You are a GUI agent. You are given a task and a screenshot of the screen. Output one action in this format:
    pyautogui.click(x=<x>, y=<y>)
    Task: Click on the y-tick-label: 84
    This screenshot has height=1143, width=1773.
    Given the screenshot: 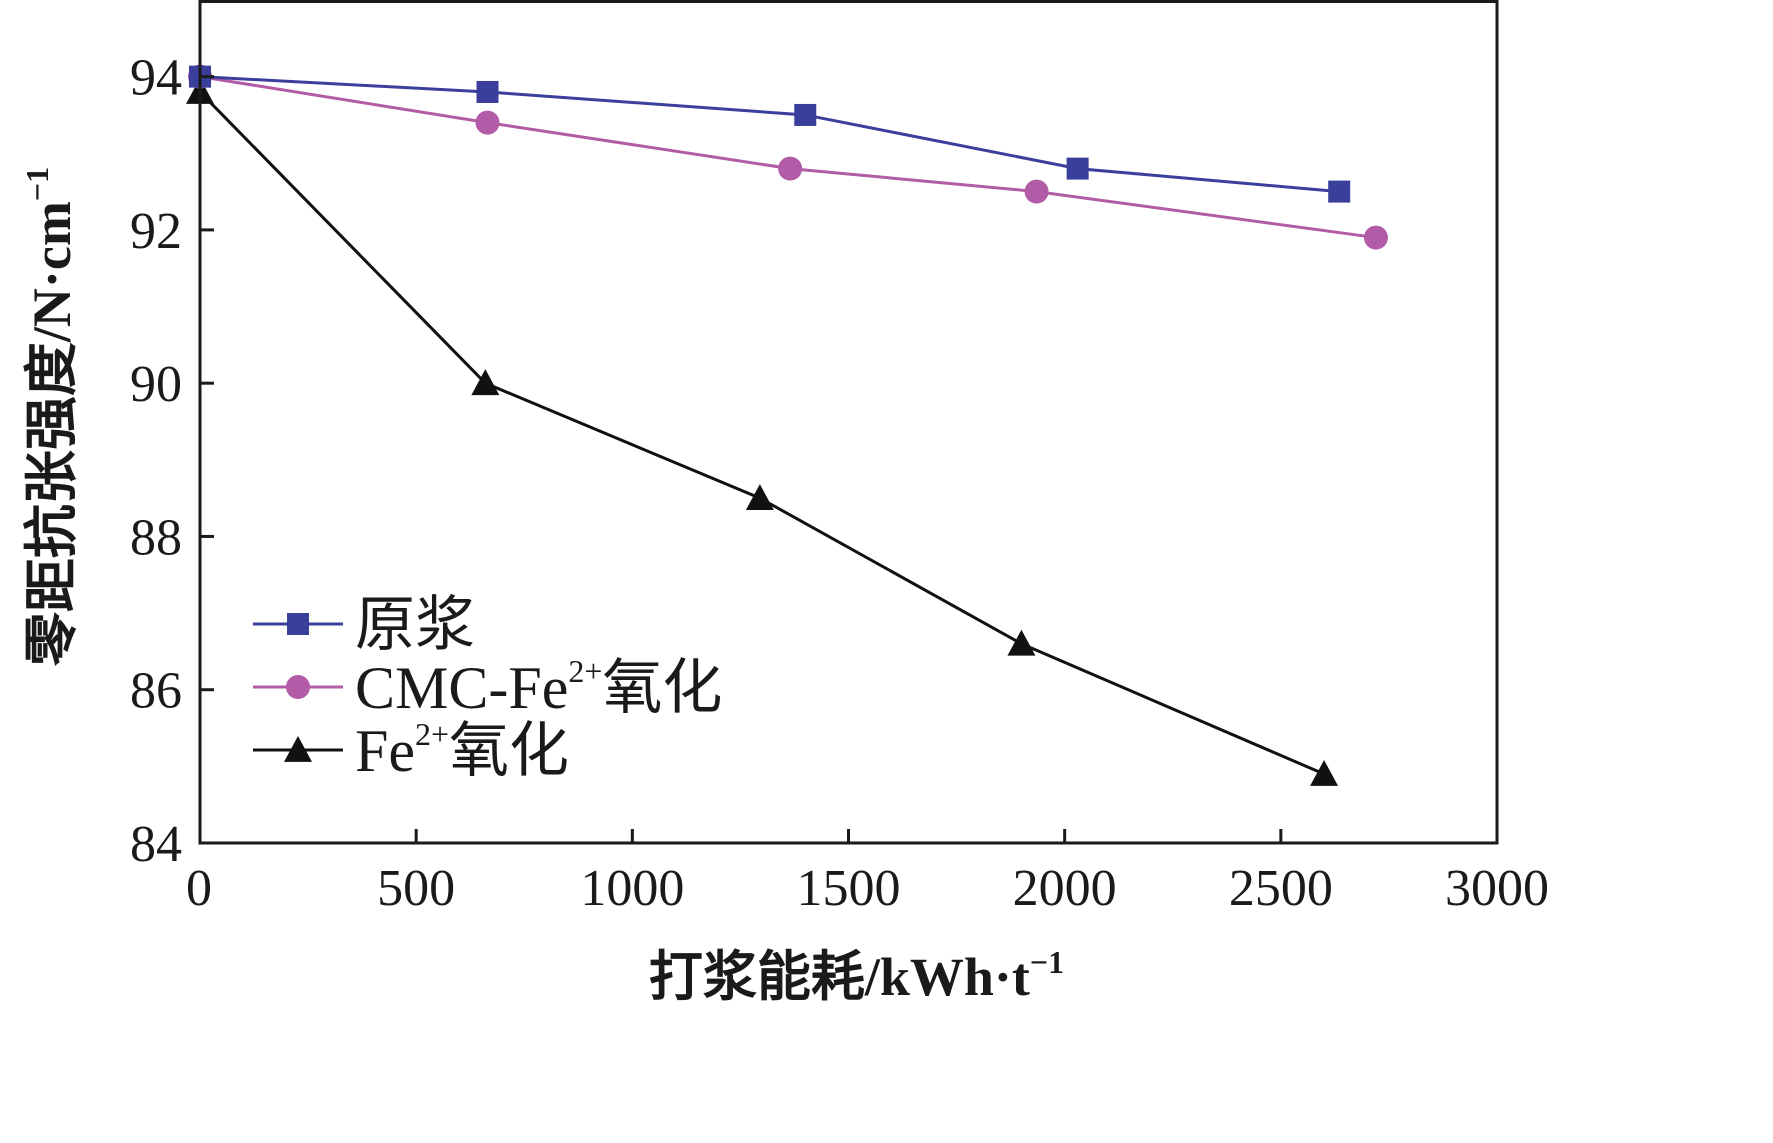 What is the action you would take?
    pyautogui.click(x=156, y=844)
    